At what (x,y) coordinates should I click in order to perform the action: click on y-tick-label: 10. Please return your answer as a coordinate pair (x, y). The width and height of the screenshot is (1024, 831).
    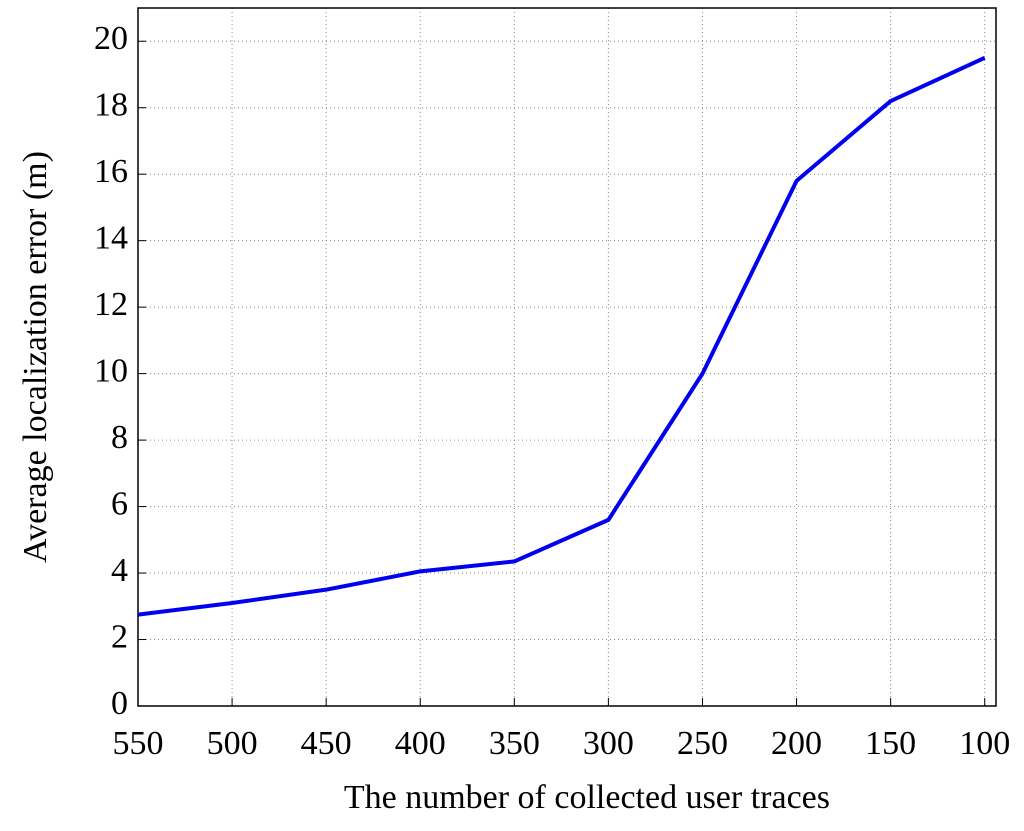
    Looking at the image, I should click on (111, 370).